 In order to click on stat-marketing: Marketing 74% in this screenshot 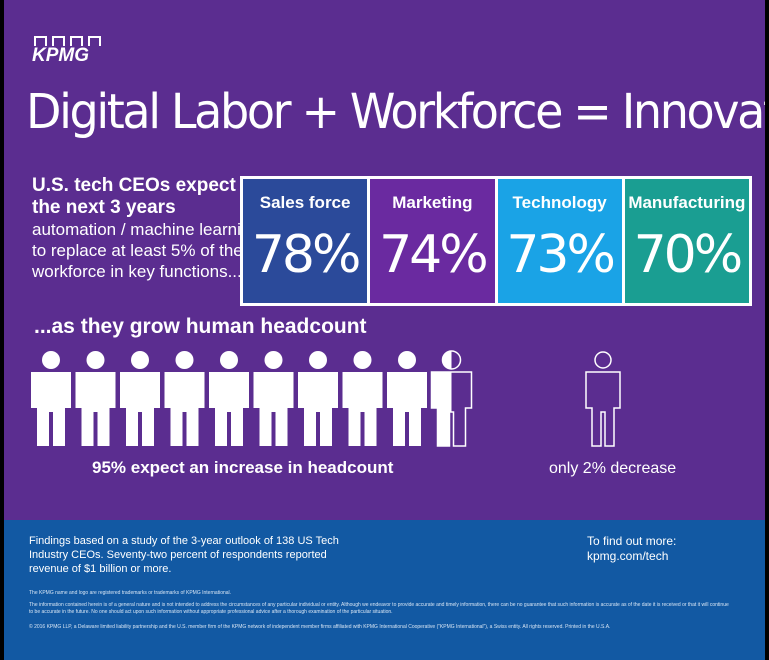, I will do `click(434, 241)`.